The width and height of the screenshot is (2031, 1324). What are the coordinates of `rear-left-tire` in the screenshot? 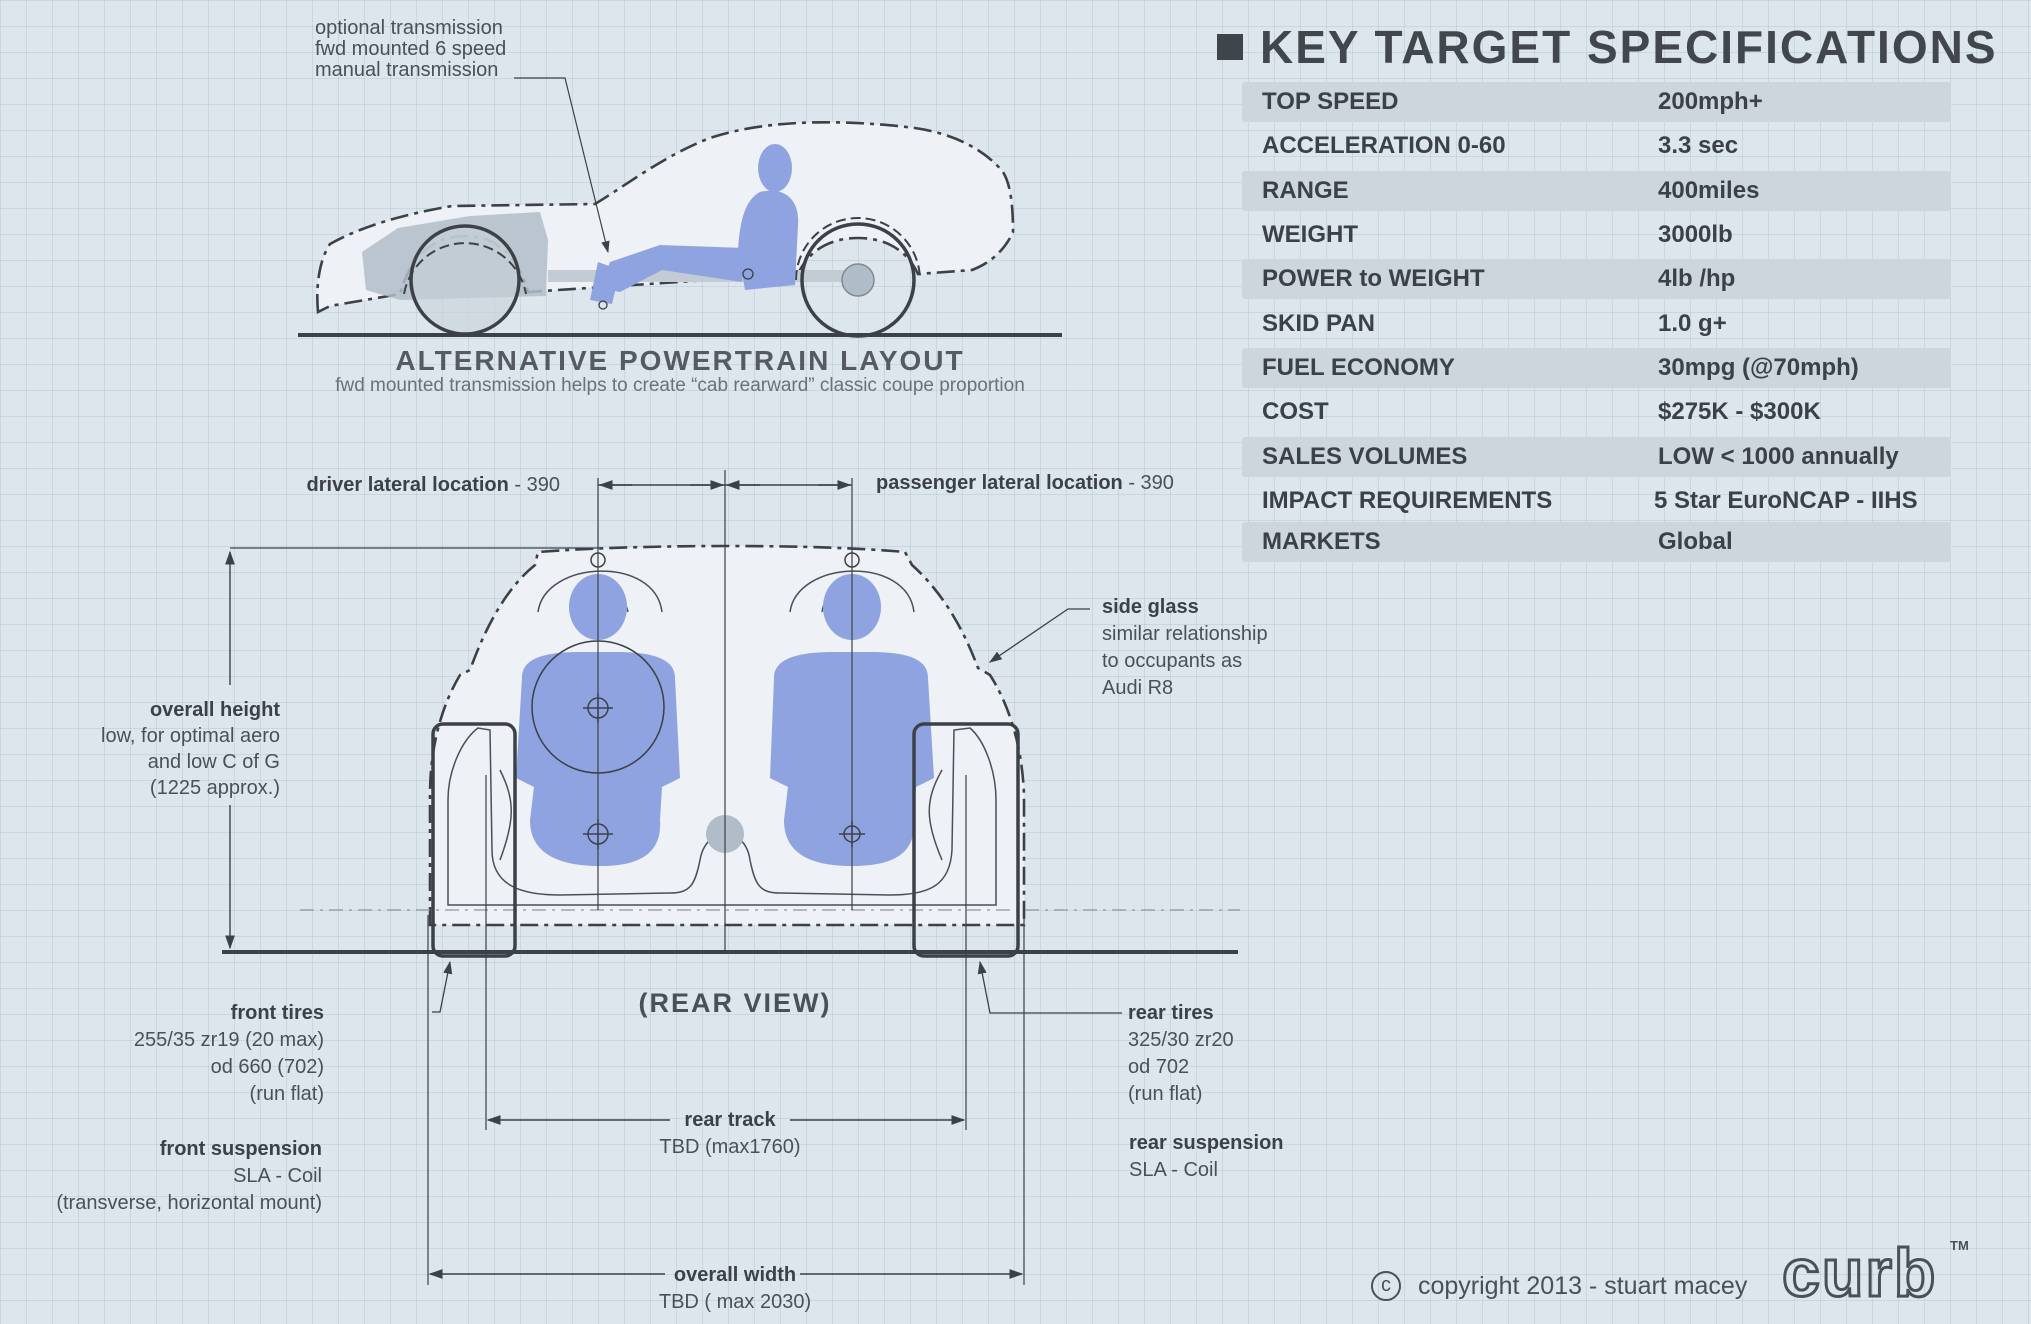 It's located at (474, 840).